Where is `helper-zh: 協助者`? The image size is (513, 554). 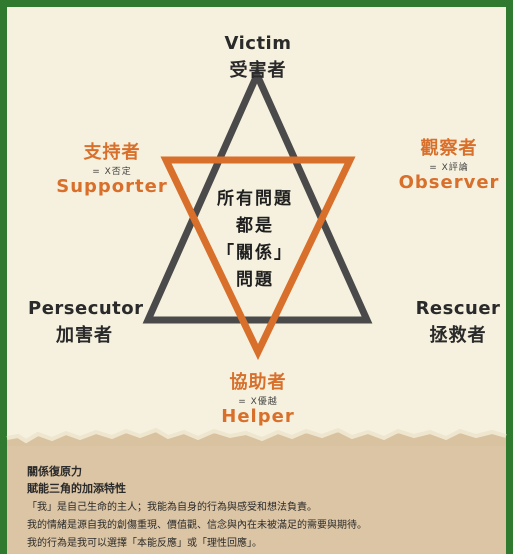 helper-zh: 協助者 is located at coordinates (258, 382).